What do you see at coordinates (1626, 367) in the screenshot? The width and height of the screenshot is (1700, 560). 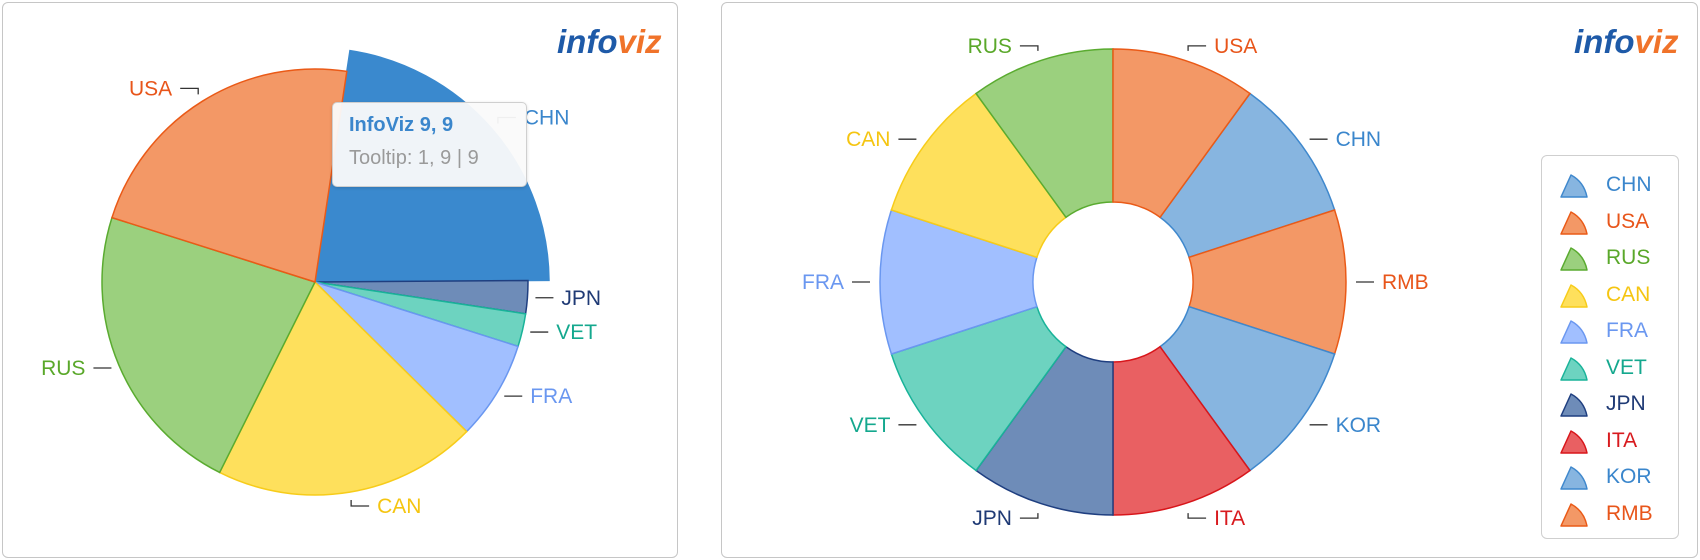 I see `legend-label-vet: VET` at bounding box center [1626, 367].